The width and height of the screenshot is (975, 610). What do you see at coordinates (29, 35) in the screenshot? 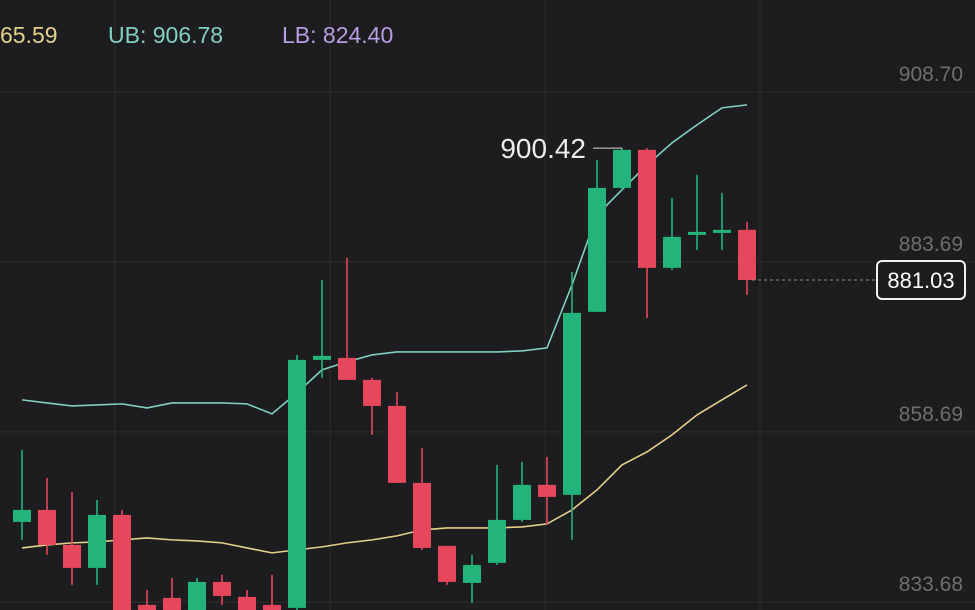
I see `header-label: 65.59` at bounding box center [29, 35].